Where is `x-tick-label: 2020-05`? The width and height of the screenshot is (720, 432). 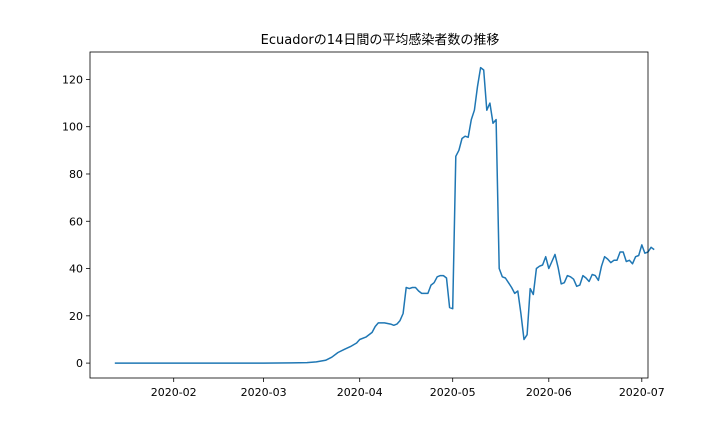
x-tick-label: 2020-05 is located at coordinates (453, 392).